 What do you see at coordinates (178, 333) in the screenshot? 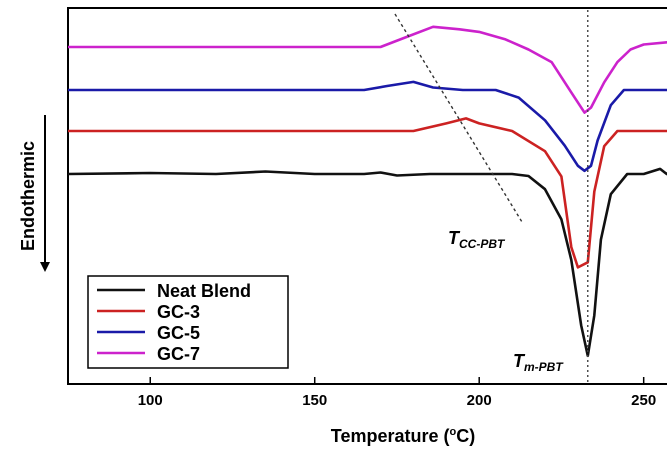
I see `legend-label-gc-5: GC-5` at bounding box center [178, 333].